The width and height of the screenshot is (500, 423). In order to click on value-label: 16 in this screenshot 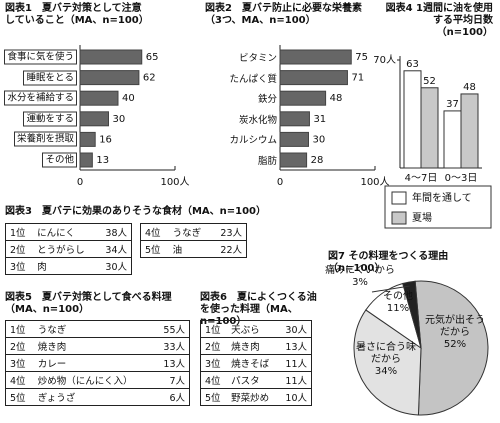, I will do `click(105, 139)`.